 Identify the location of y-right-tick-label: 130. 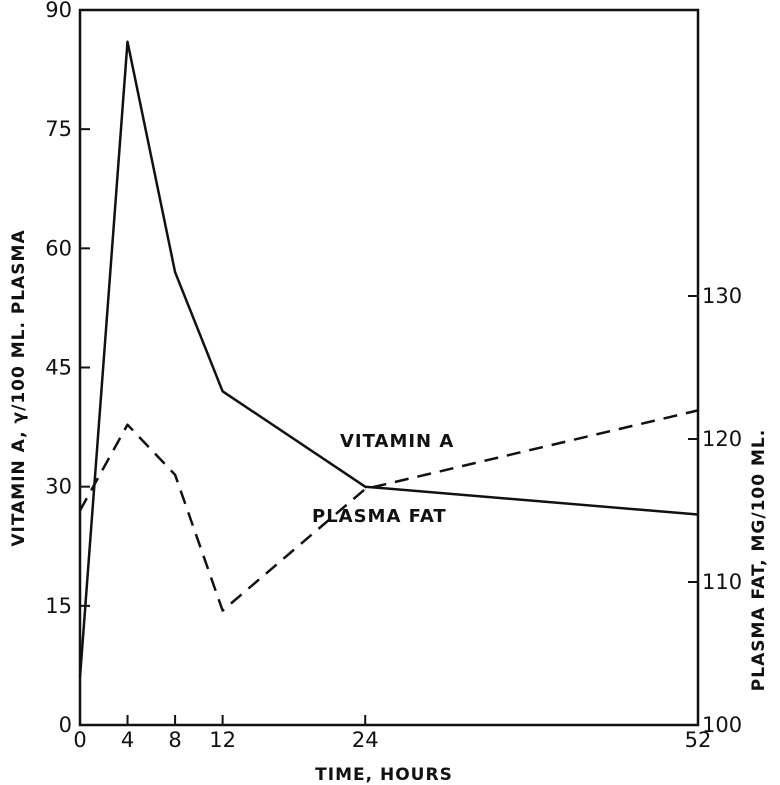
(722, 296).